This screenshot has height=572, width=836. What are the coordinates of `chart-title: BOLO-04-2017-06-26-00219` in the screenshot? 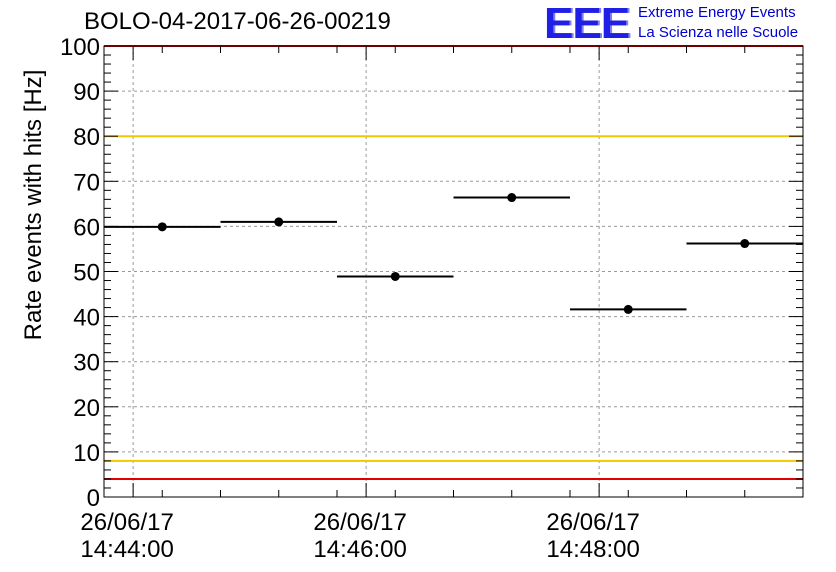 It's located at (237, 21).